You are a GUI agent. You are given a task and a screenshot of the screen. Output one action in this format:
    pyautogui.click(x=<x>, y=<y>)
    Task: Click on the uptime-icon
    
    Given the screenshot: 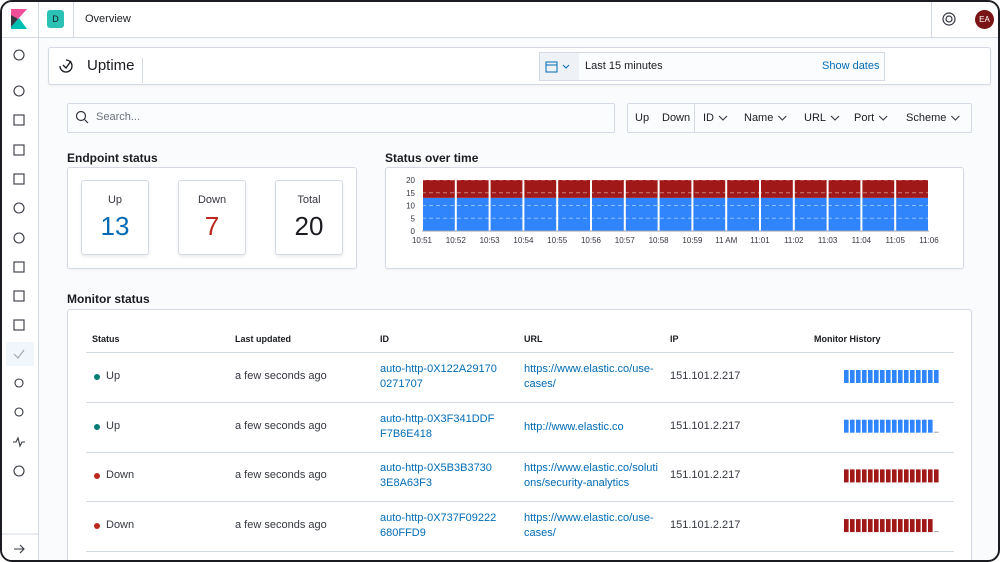 What is the action you would take?
    pyautogui.click(x=66, y=66)
    